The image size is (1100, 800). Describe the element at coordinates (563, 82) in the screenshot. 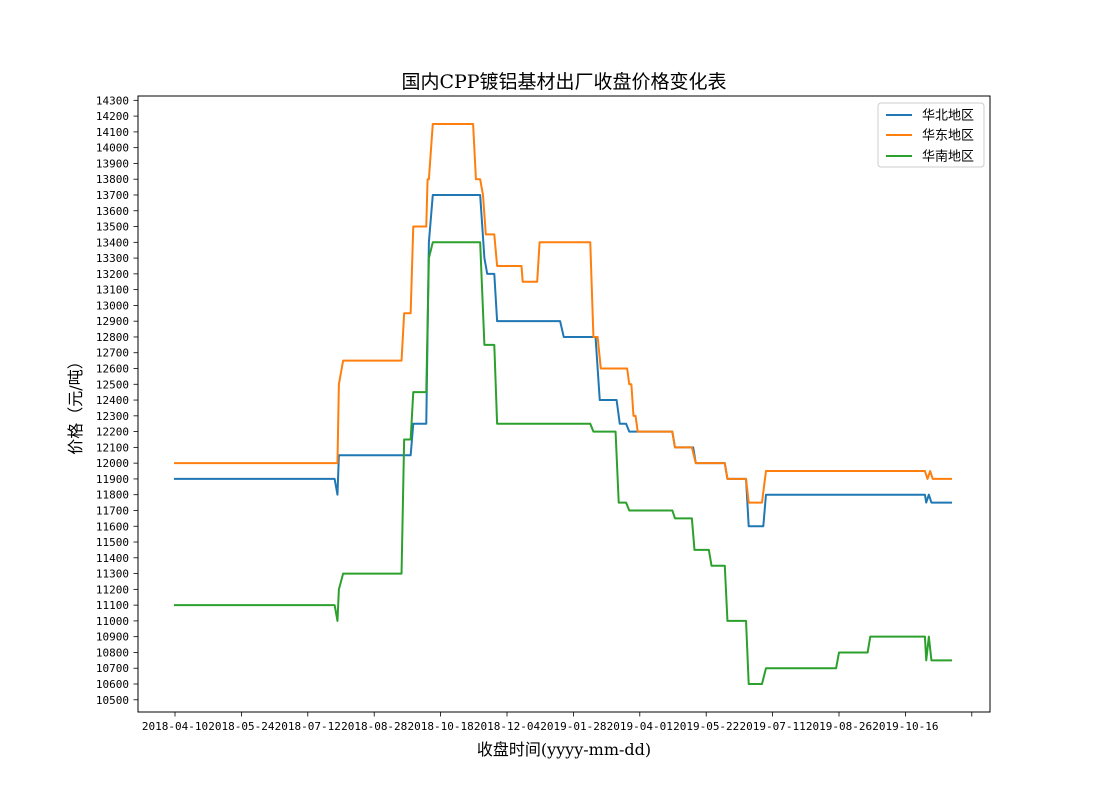

I see `chart-title: 国内CPP镀铝基材出厂收盘价格变化表` at that location.